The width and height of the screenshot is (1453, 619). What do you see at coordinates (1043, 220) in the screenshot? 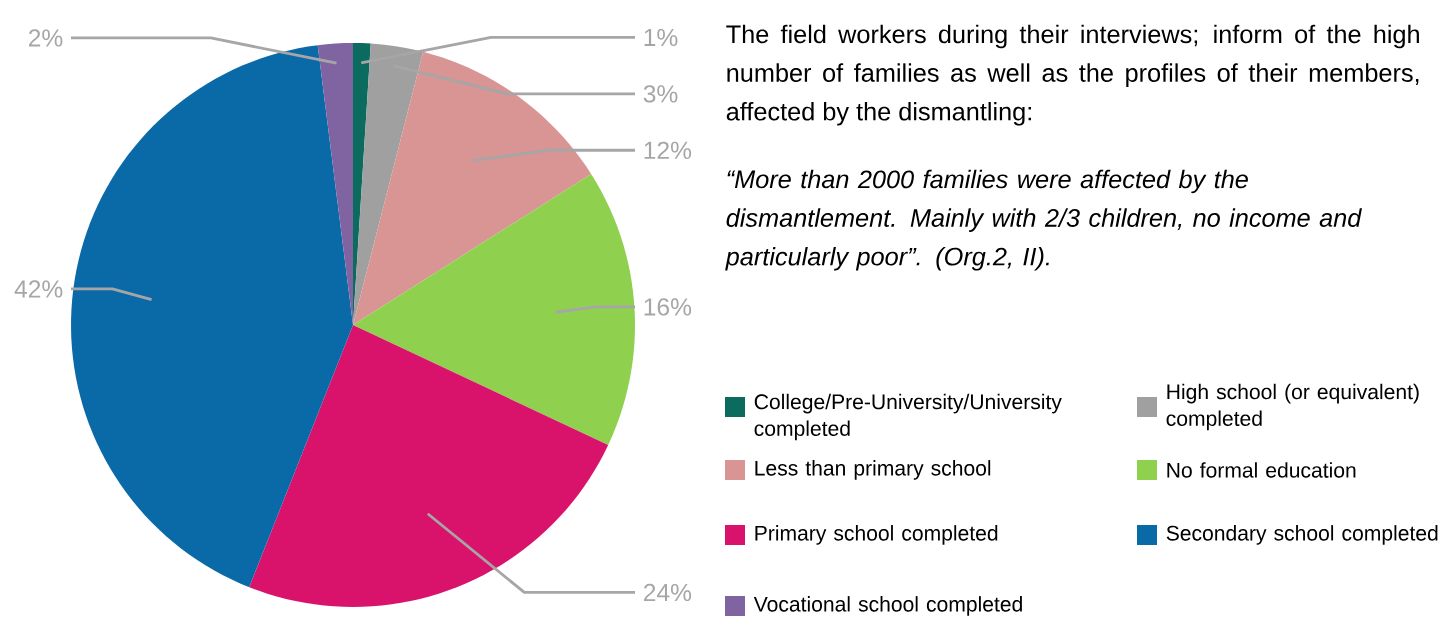
I see `text: “More than 2000 families were affected by the dismantlement. Mainly with 2/3 children, no income and particularly poor”. (Org.2, II).` at bounding box center [1043, 220].